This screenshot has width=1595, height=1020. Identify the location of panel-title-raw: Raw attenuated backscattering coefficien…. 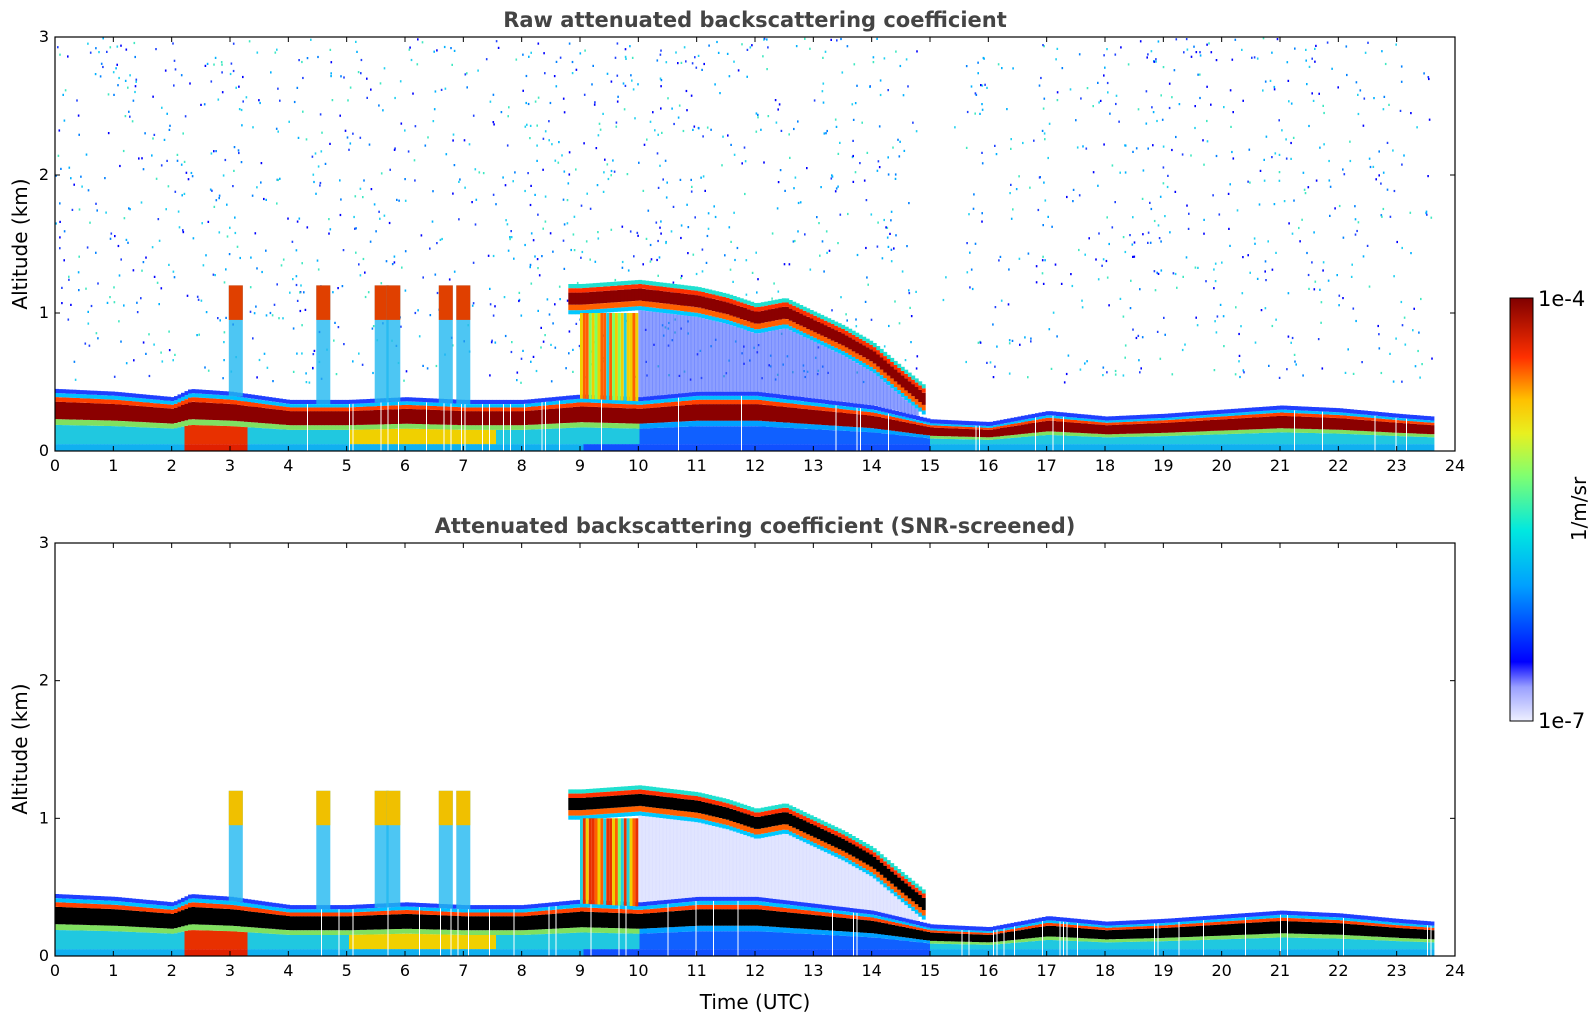
(755, 20).